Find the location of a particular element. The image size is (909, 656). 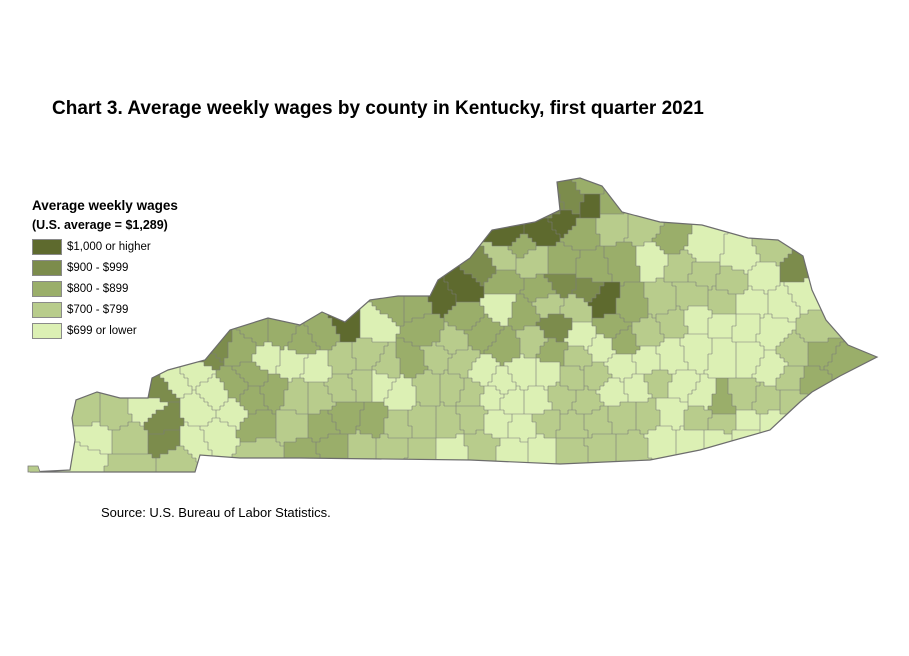

source-note: Source: U.S. Bureau of Labor Statistics. is located at coordinates (216, 512).